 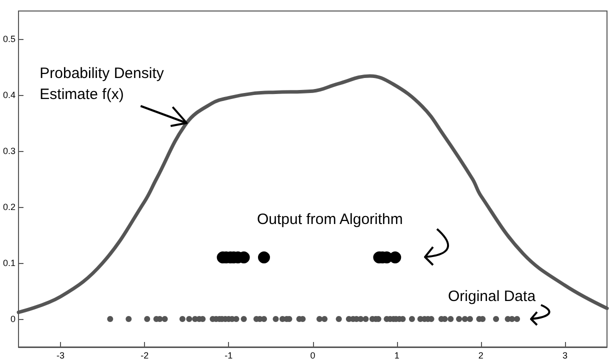 I want to click on y-tick-label: 0.5, so click(x=9, y=39).